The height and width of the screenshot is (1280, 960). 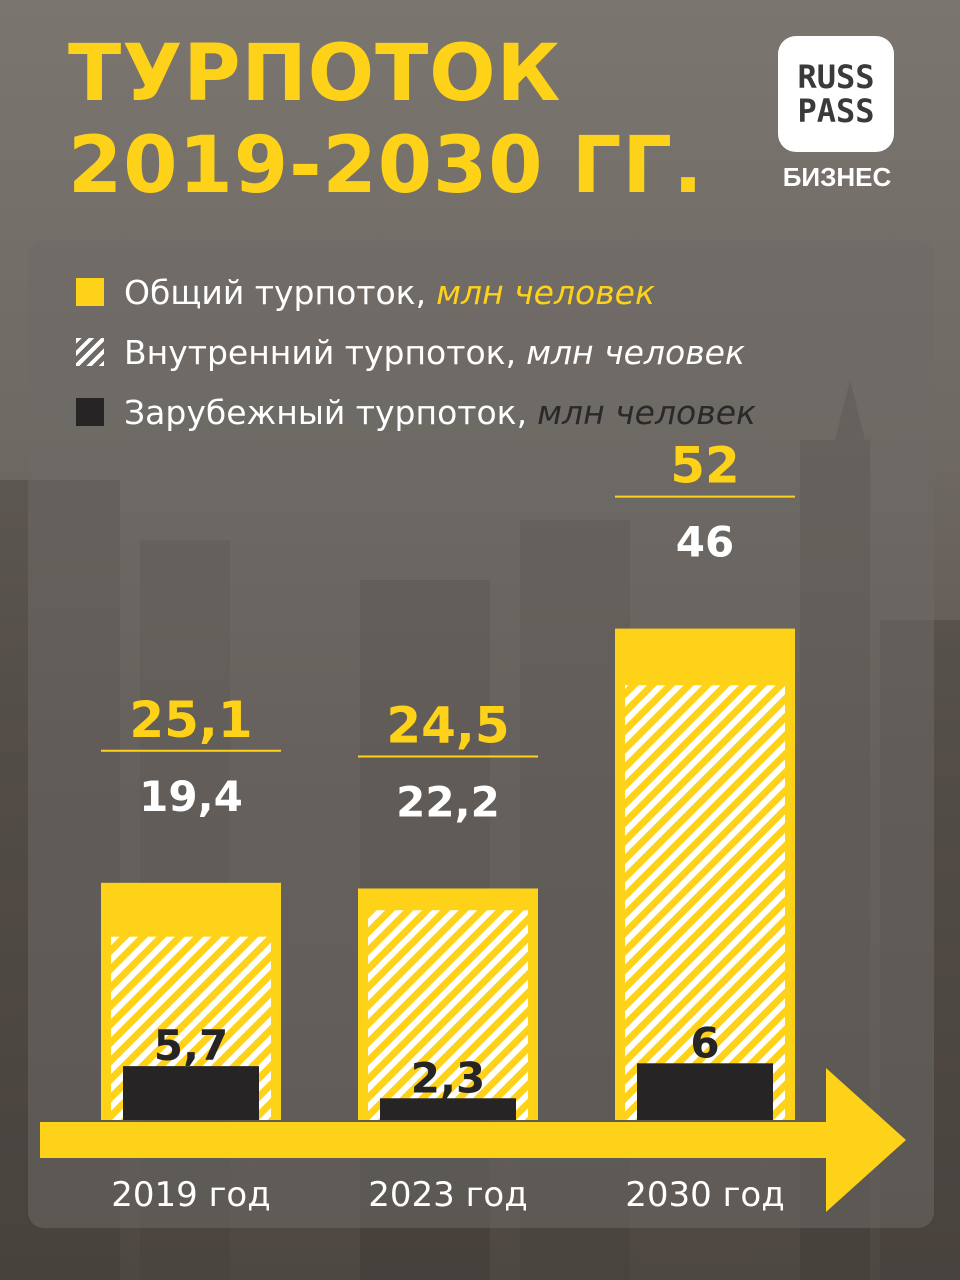 I want to click on legend-item-total: Общий турпоток, млн человек, so click(x=416, y=292).